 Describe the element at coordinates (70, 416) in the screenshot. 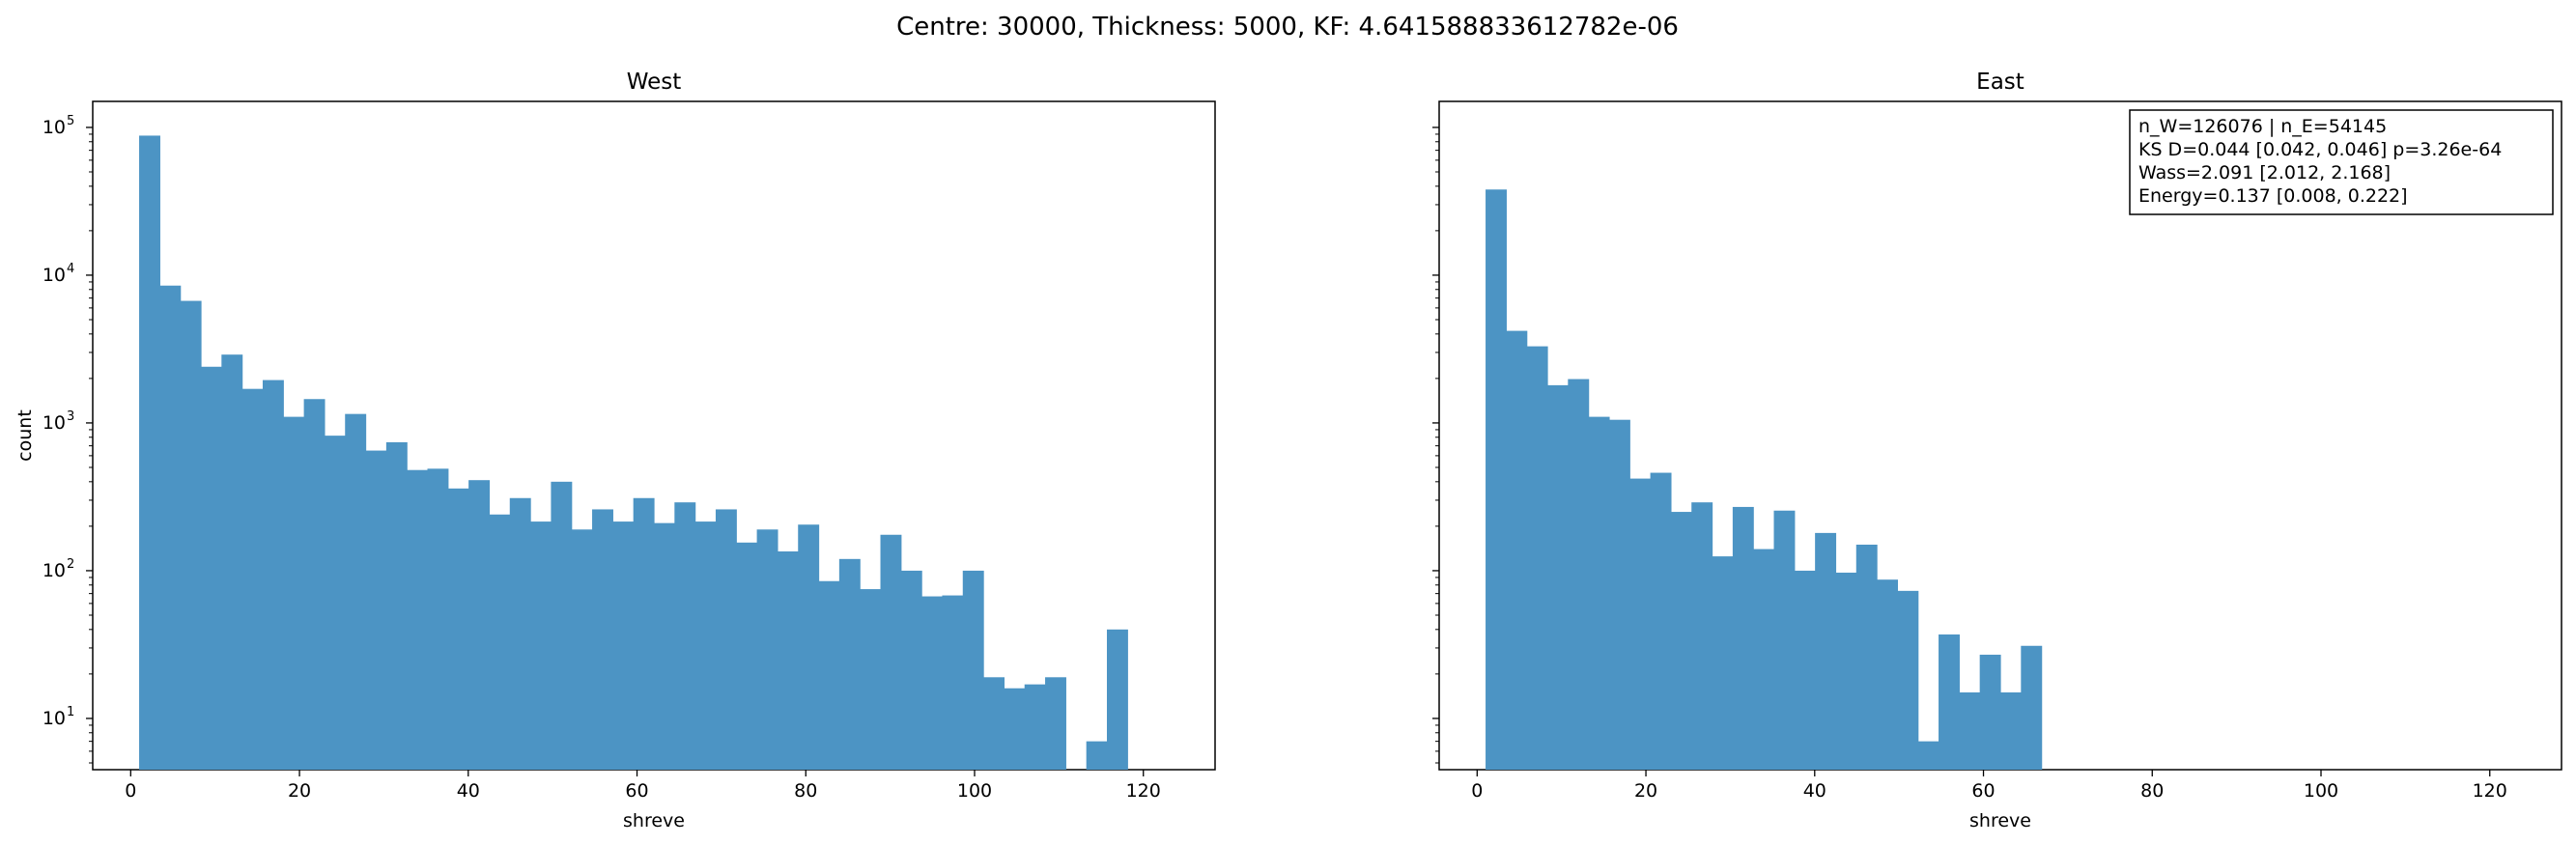

I see `west-ytick-exponent: 3` at that location.